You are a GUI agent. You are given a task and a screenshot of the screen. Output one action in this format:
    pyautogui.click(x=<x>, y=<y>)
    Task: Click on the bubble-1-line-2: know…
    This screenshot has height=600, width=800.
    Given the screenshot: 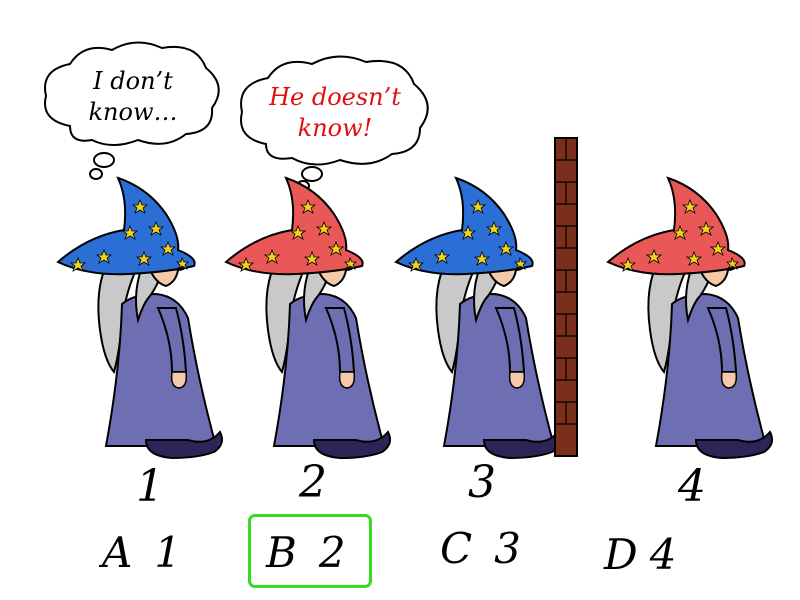 What is the action you would take?
    pyautogui.click(x=133, y=112)
    